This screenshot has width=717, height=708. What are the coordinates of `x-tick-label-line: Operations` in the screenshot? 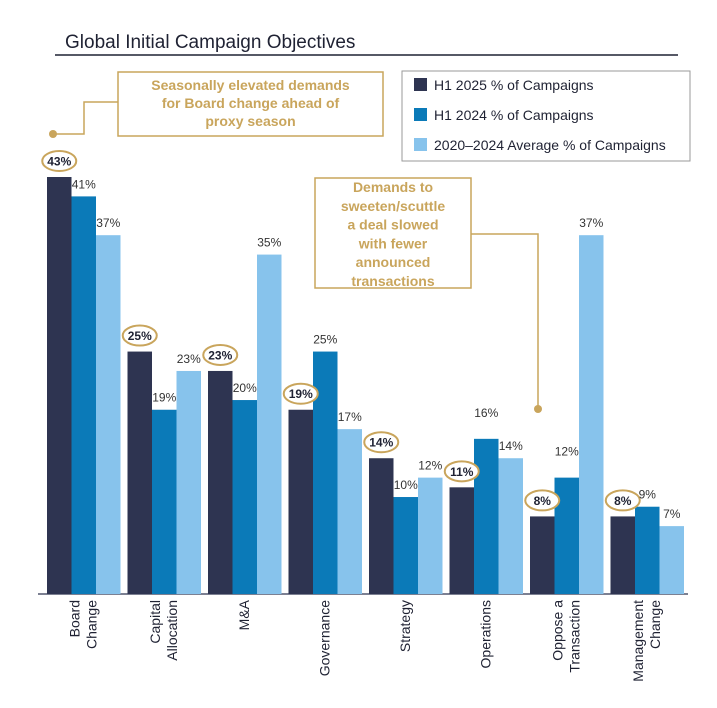 It's located at (486, 634).